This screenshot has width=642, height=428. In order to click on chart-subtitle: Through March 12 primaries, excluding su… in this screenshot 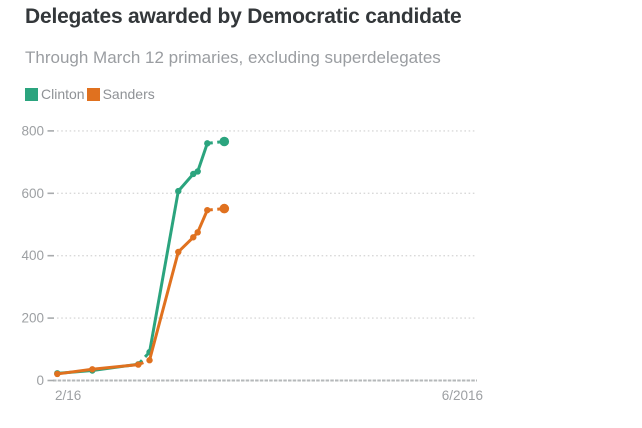, I will do `click(233, 57)`.